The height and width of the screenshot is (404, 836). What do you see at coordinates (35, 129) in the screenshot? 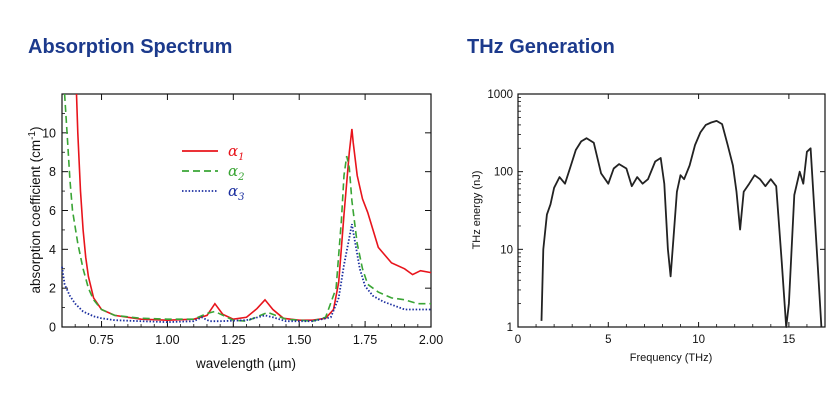
I see `absorption-y-axis-label-close: )` at bounding box center [35, 129].